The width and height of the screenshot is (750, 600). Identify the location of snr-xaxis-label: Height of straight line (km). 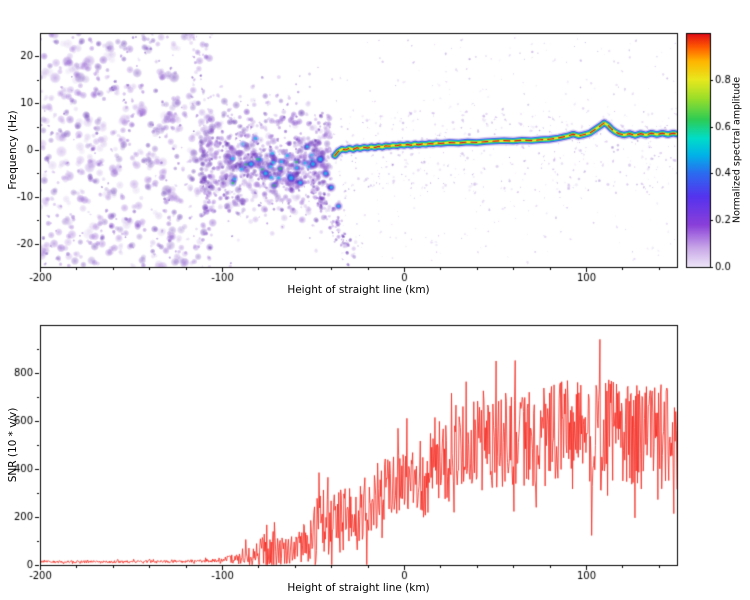
(358, 588).